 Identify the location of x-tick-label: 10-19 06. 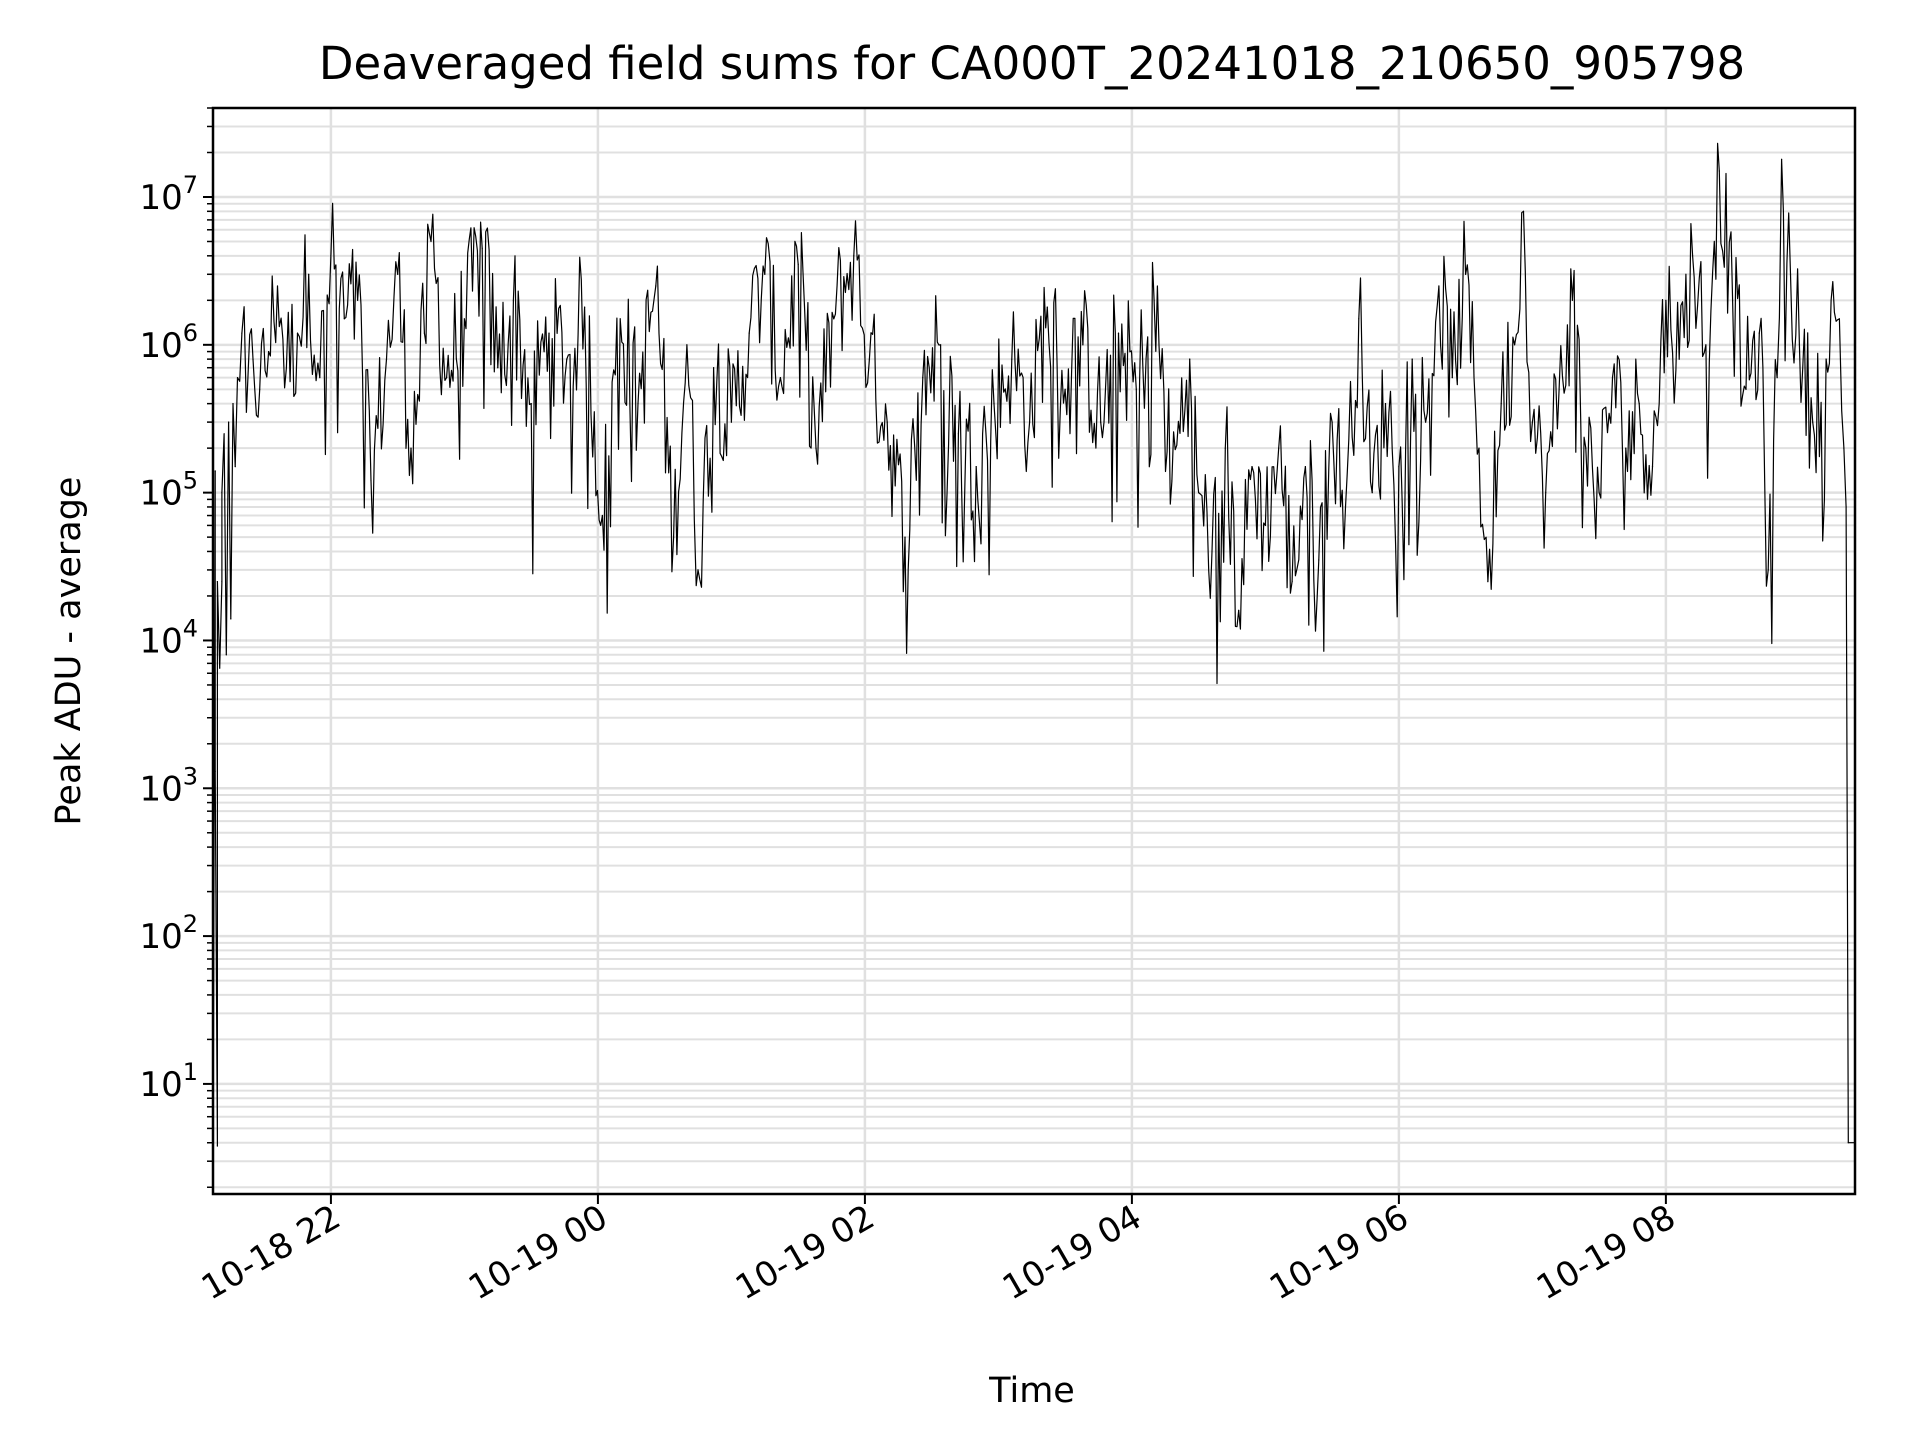
(1339, 1252).